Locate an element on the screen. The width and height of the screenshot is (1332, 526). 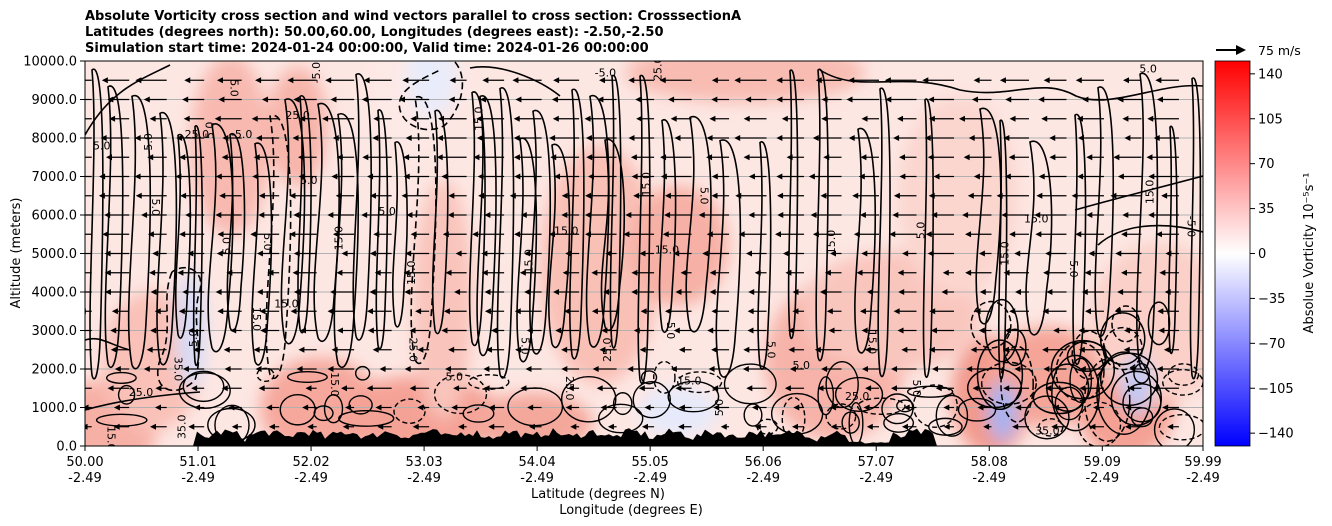
contour-label: 35.0 is located at coordinates (178, 369).